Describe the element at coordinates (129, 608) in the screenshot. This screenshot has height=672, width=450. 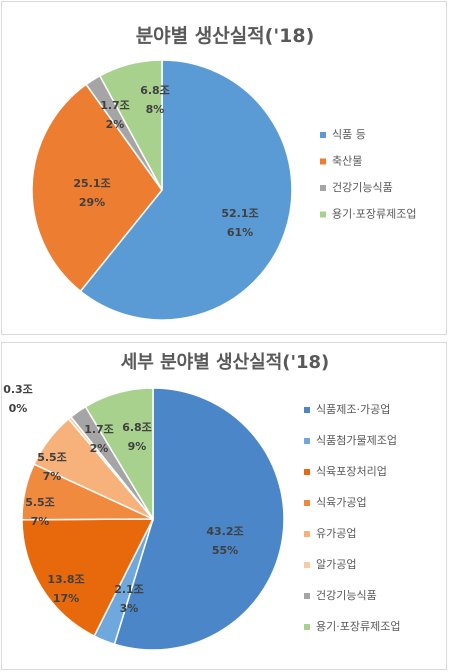
I see `slice-percent-label: 3%` at that location.